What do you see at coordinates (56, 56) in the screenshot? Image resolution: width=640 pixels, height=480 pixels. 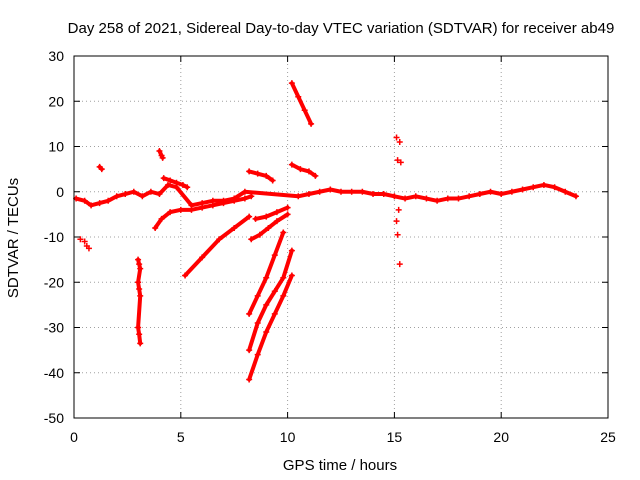 I see `y-tick-label: 30` at bounding box center [56, 56].